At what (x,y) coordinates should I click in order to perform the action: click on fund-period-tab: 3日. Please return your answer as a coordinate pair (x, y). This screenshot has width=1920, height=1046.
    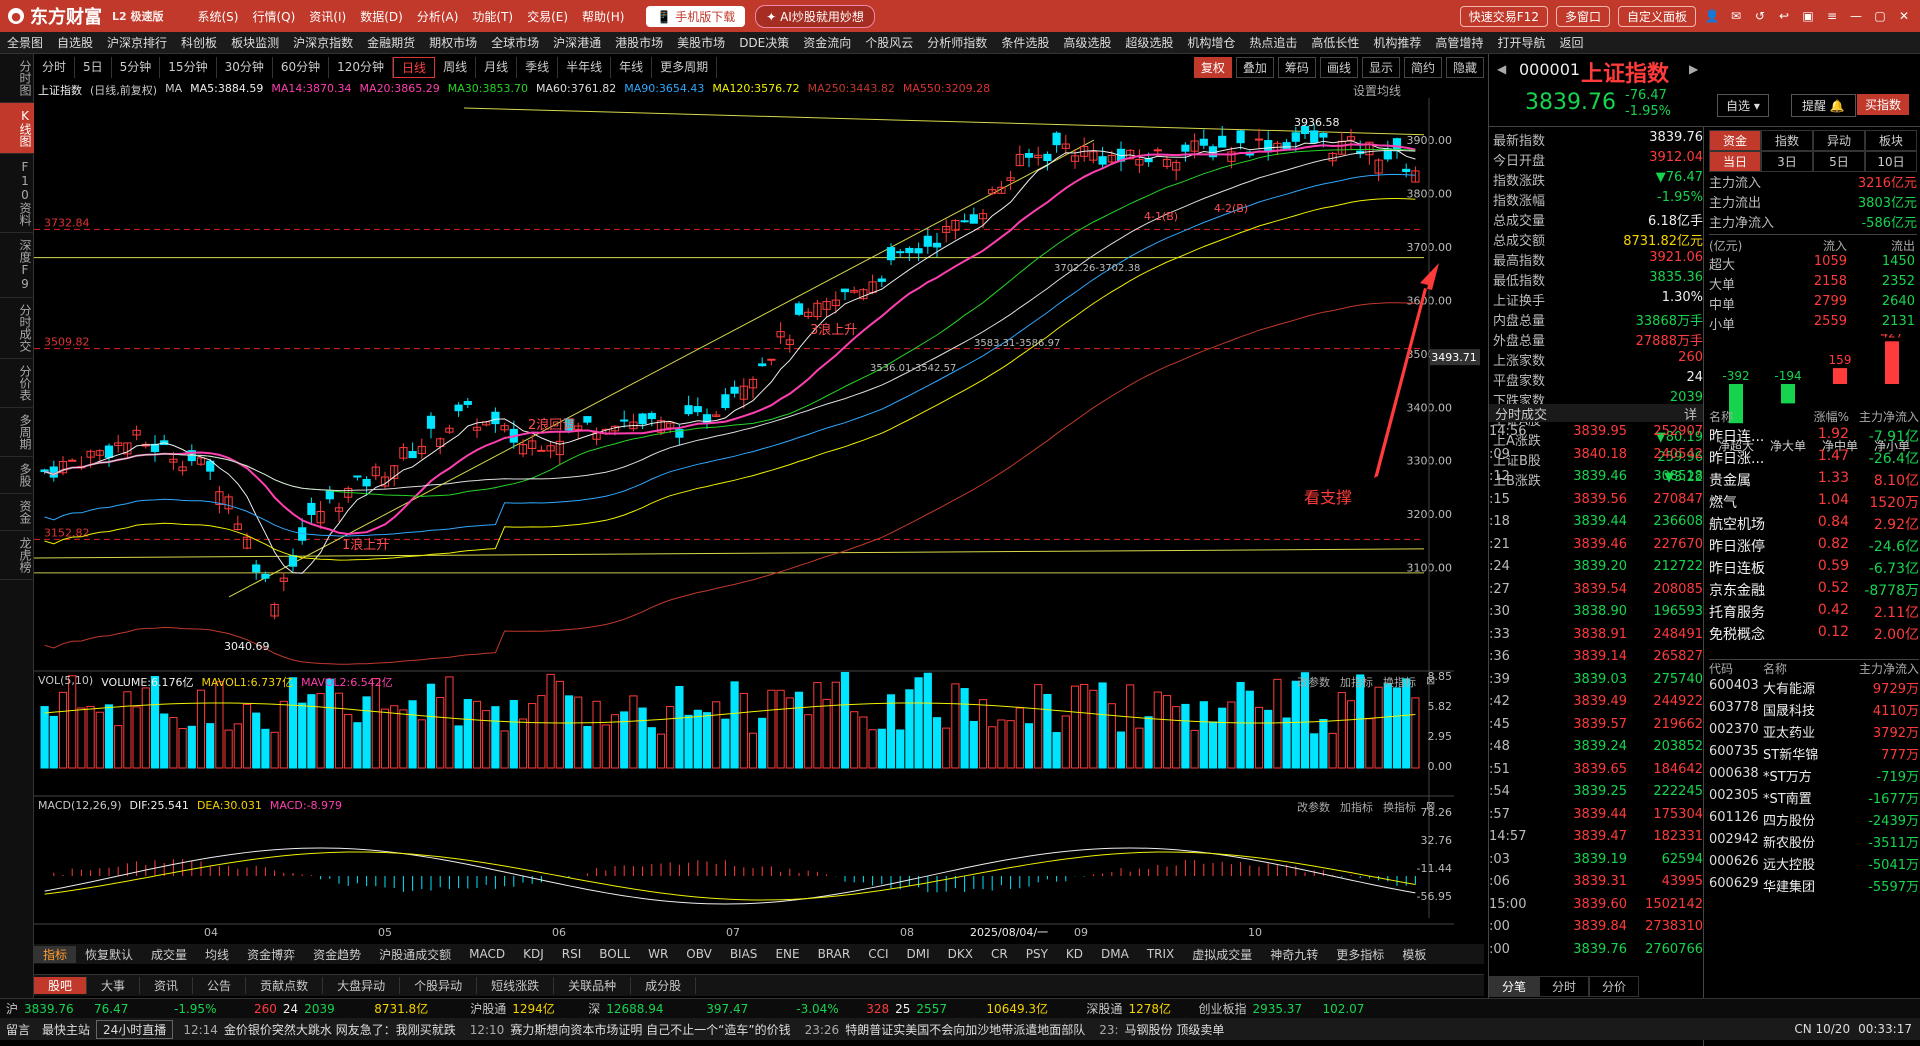
    Looking at the image, I should click on (1787, 161).